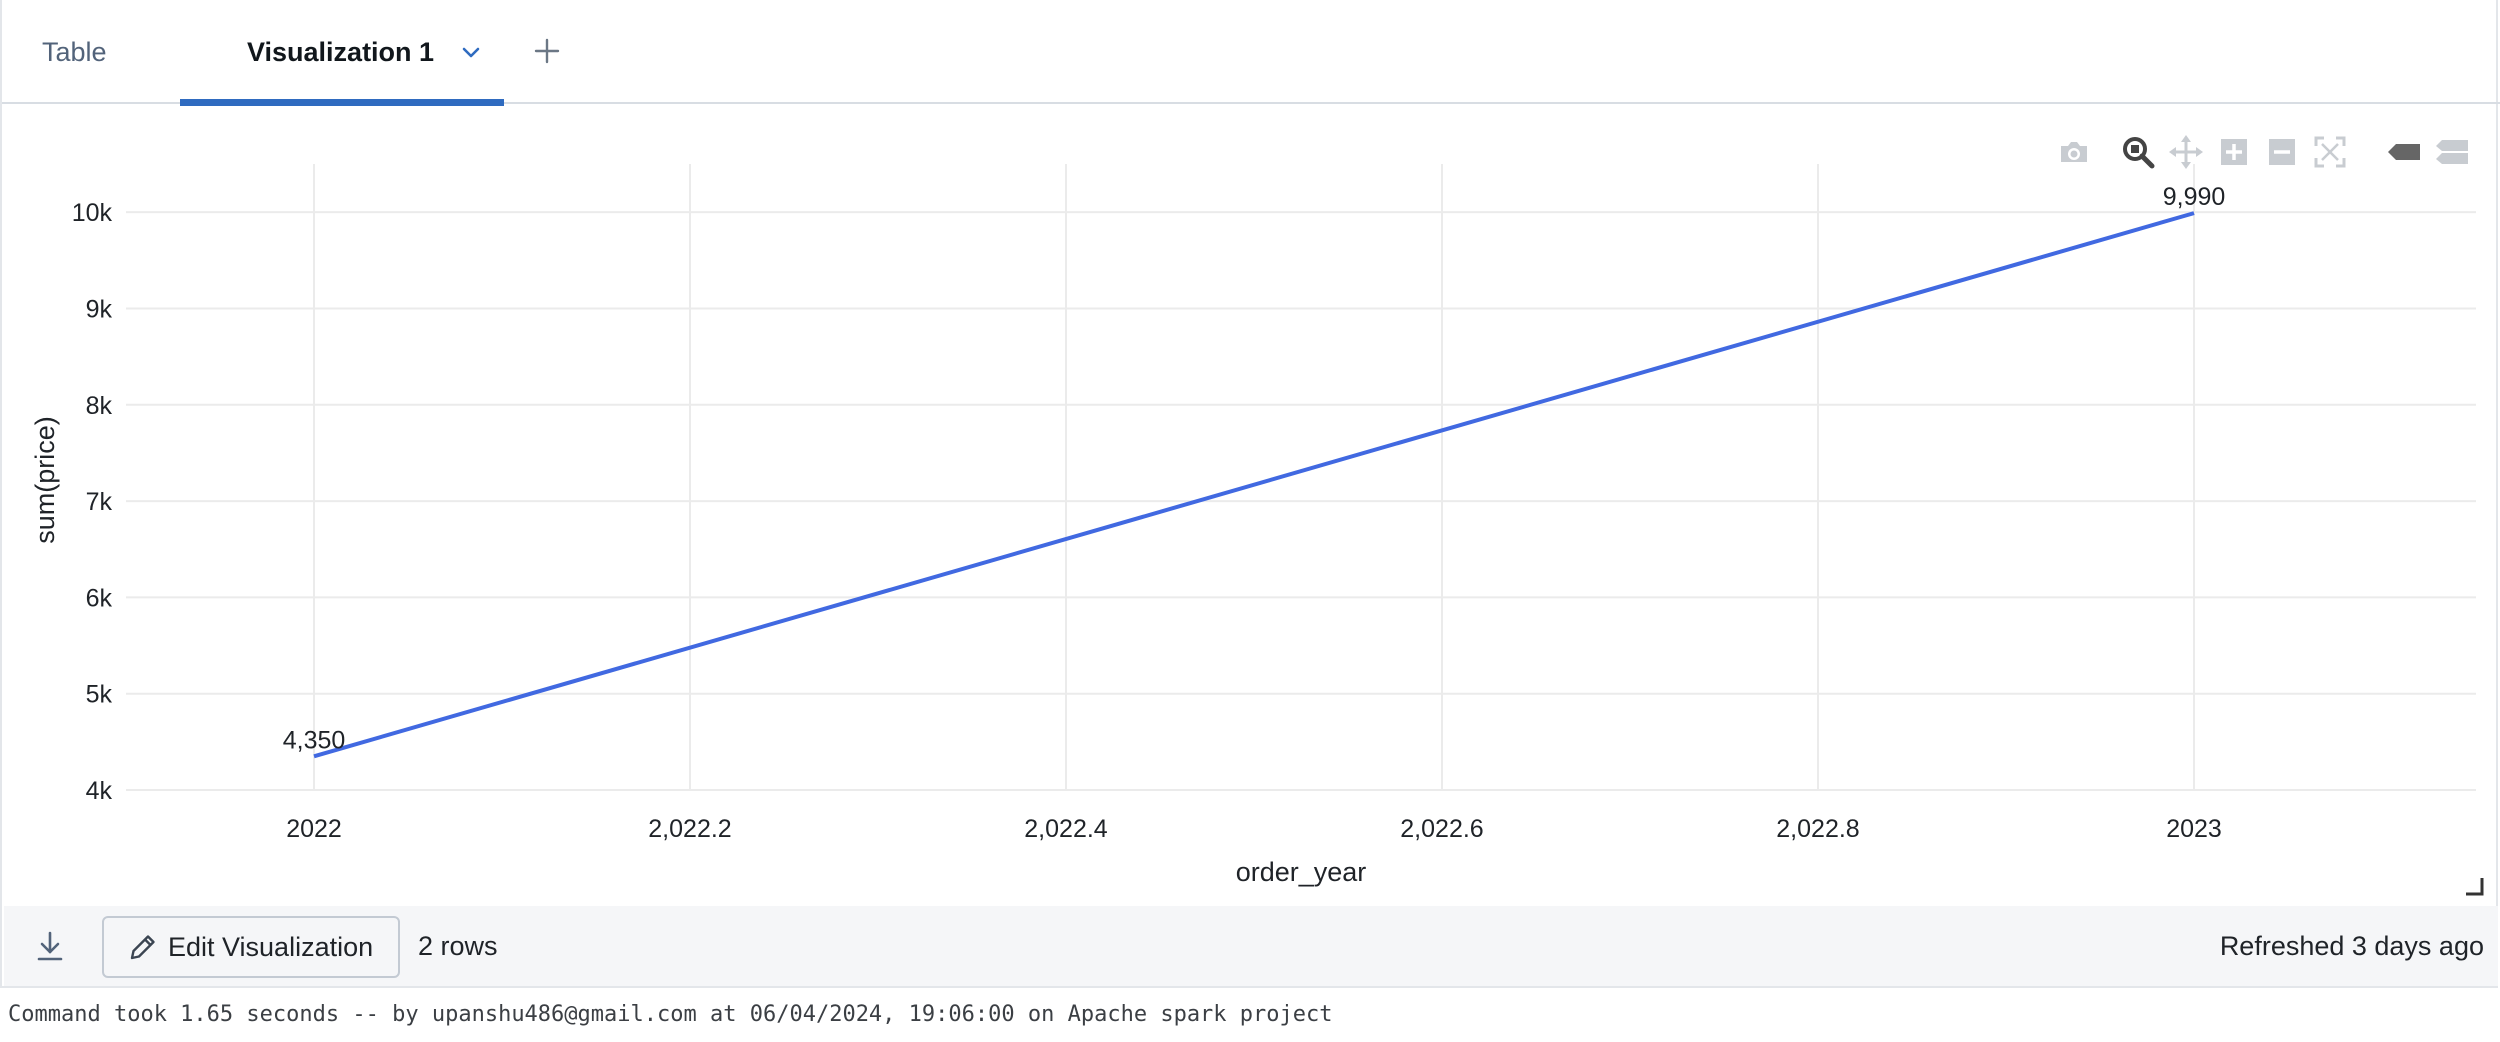  I want to click on y-tick-label: 7k, so click(99, 502).